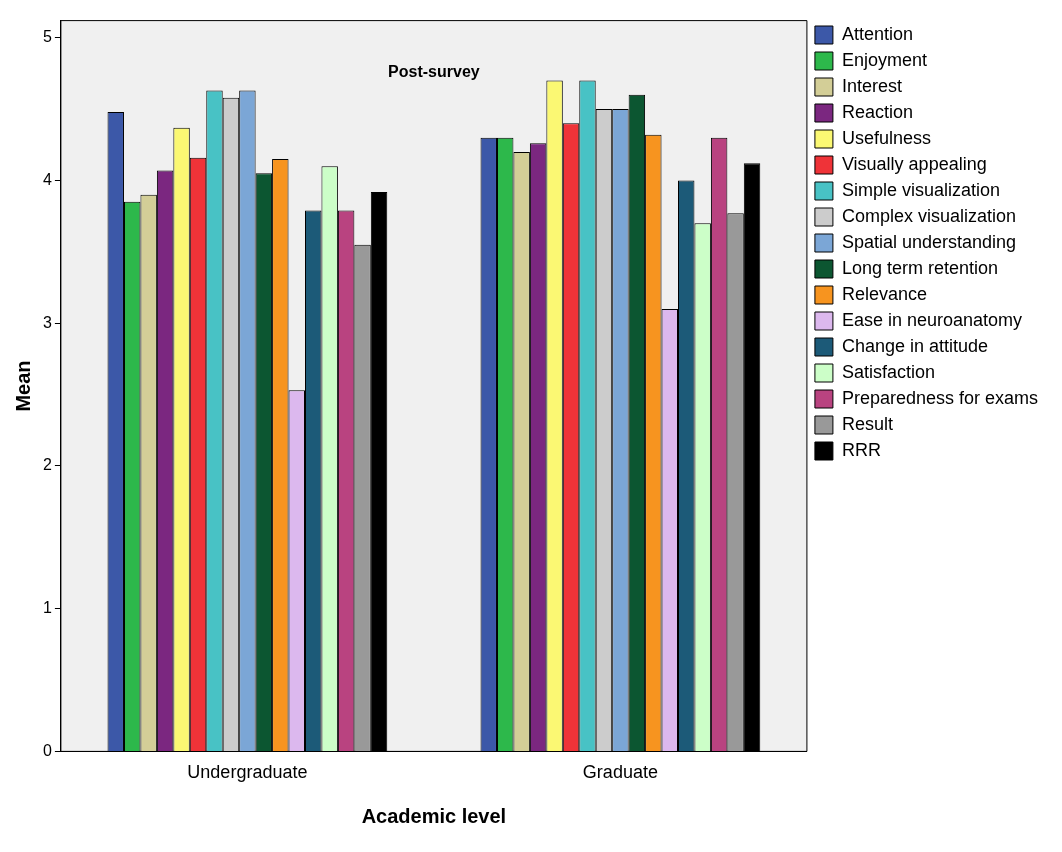 The image size is (1062, 852). Describe the element at coordinates (47, 465) in the screenshot. I see `y-tick-label: 2` at that location.